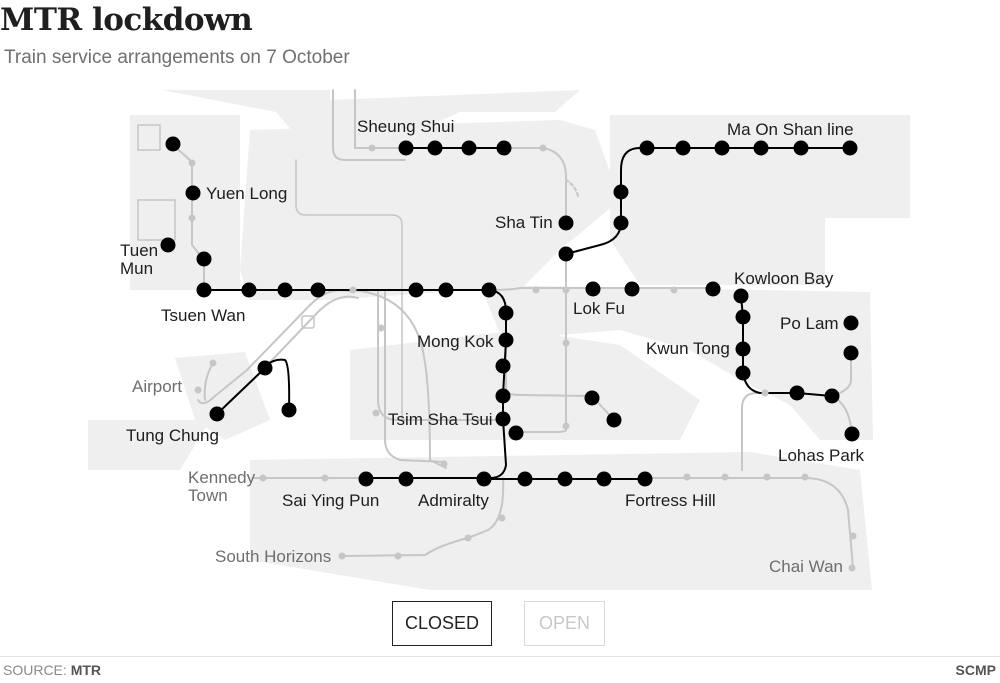 Image resolution: width=1000 pixels, height=683 pixels. Describe the element at coordinates (790, 129) in the screenshot. I see `label-ma-on-shan-line: Ma On Shan line` at that location.